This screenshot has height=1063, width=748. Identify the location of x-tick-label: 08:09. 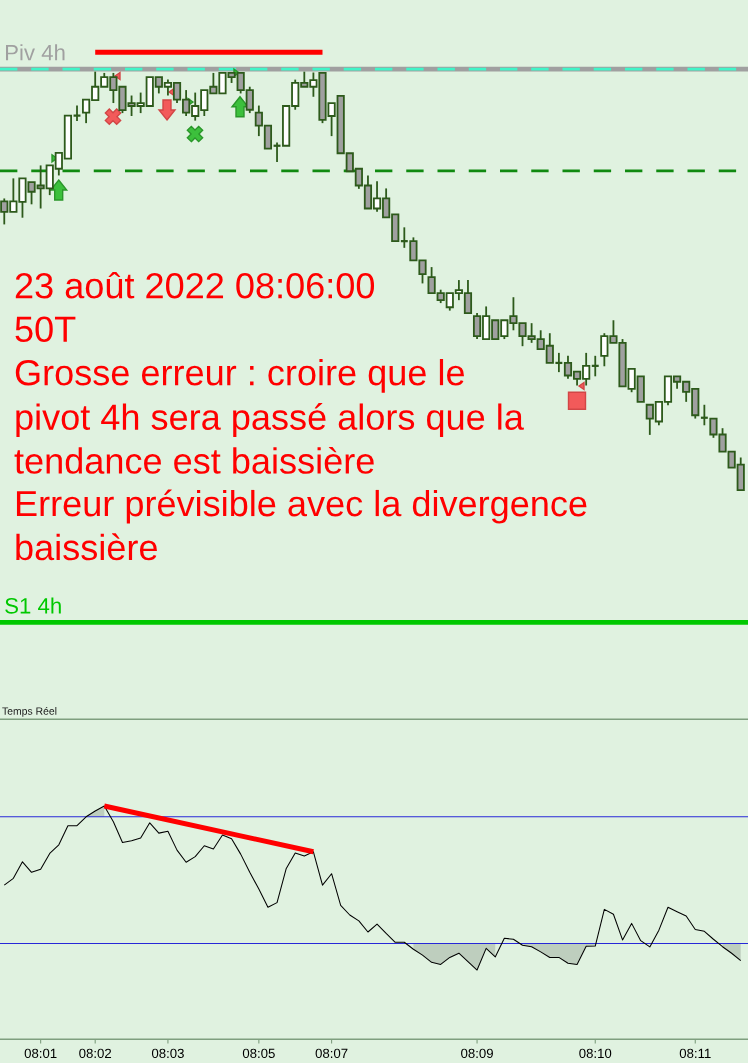
(477, 1053).